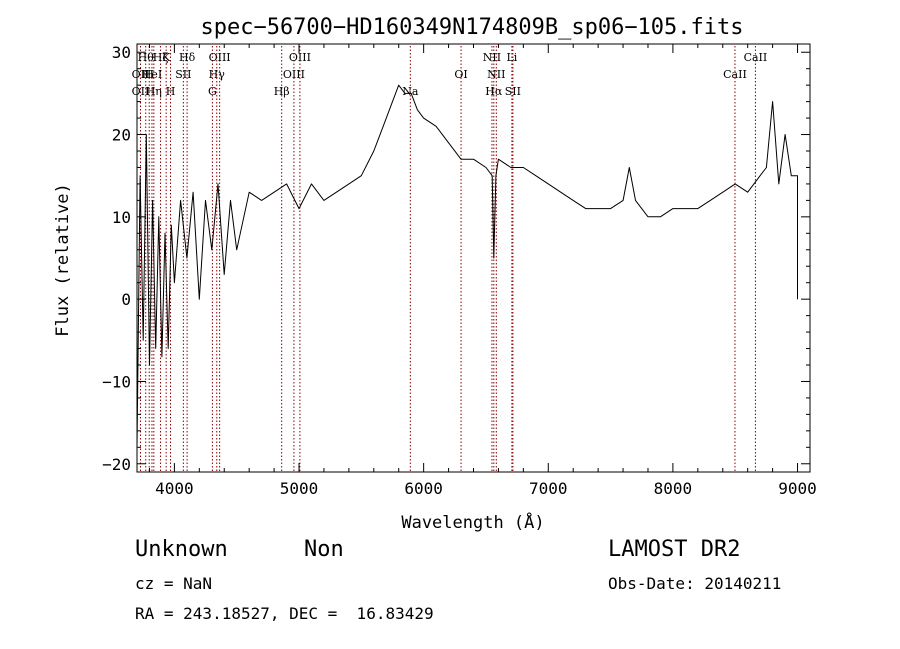 The height and width of the screenshot is (649, 900). I want to click on y-tick-label: 20, so click(121, 135).